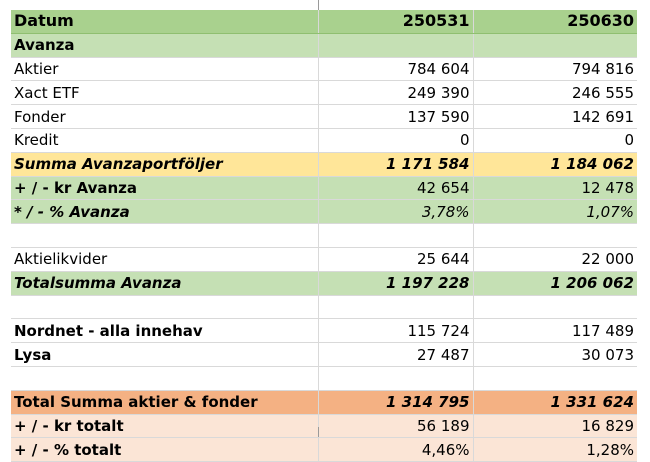 The image size is (650, 462). What do you see at coordinates (554, 212) in the screenshot?
I see `value-b-cell: 1,07%` at bounding box center [554, 212].